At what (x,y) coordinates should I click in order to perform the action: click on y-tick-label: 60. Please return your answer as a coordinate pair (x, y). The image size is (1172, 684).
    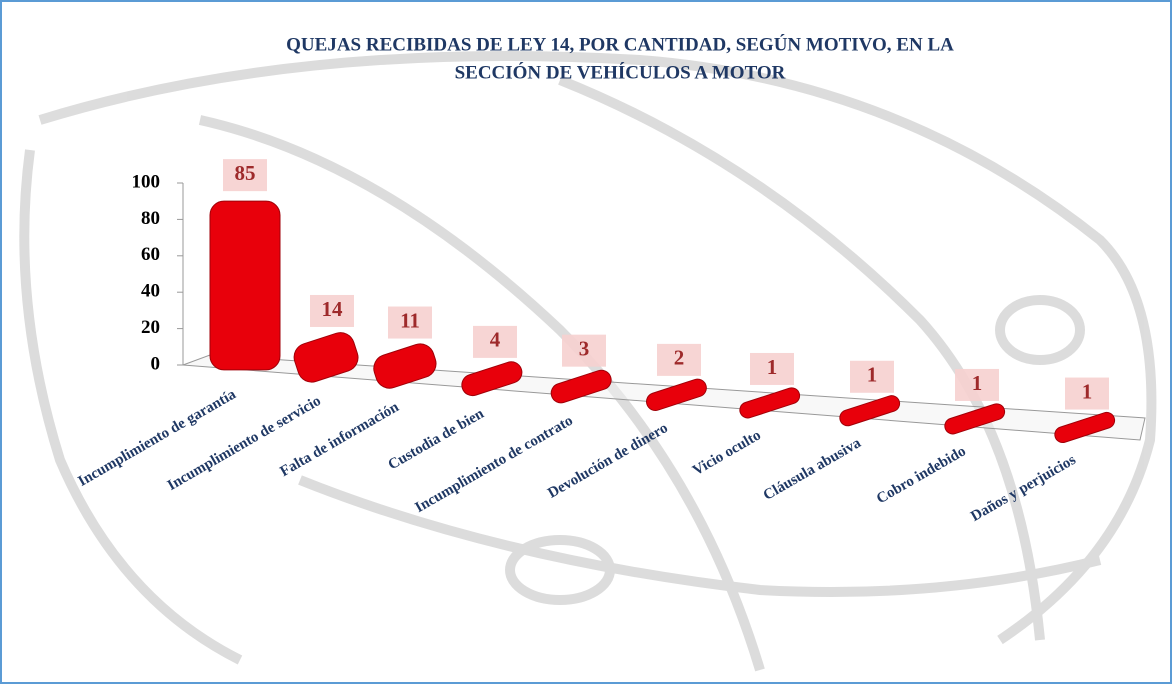
    Looking at the image, I should click on (150, 254).